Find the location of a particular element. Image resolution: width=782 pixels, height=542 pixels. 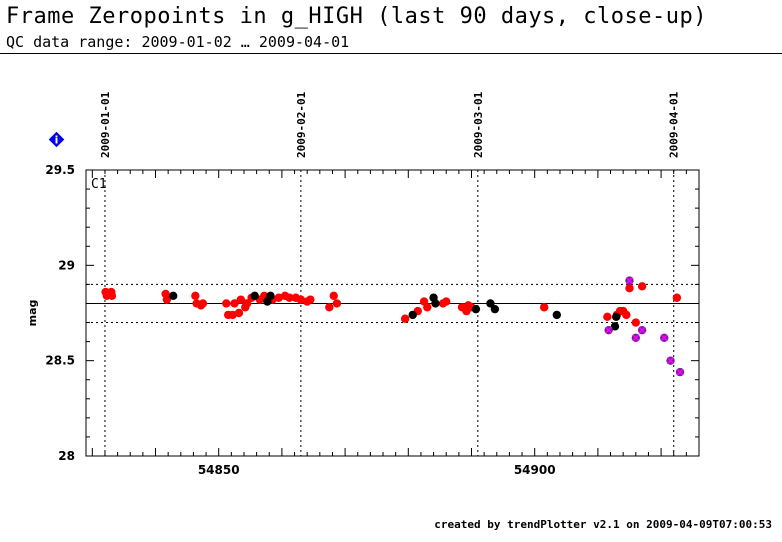

info-icon-glyph: i is located at coordinates (57, 140).